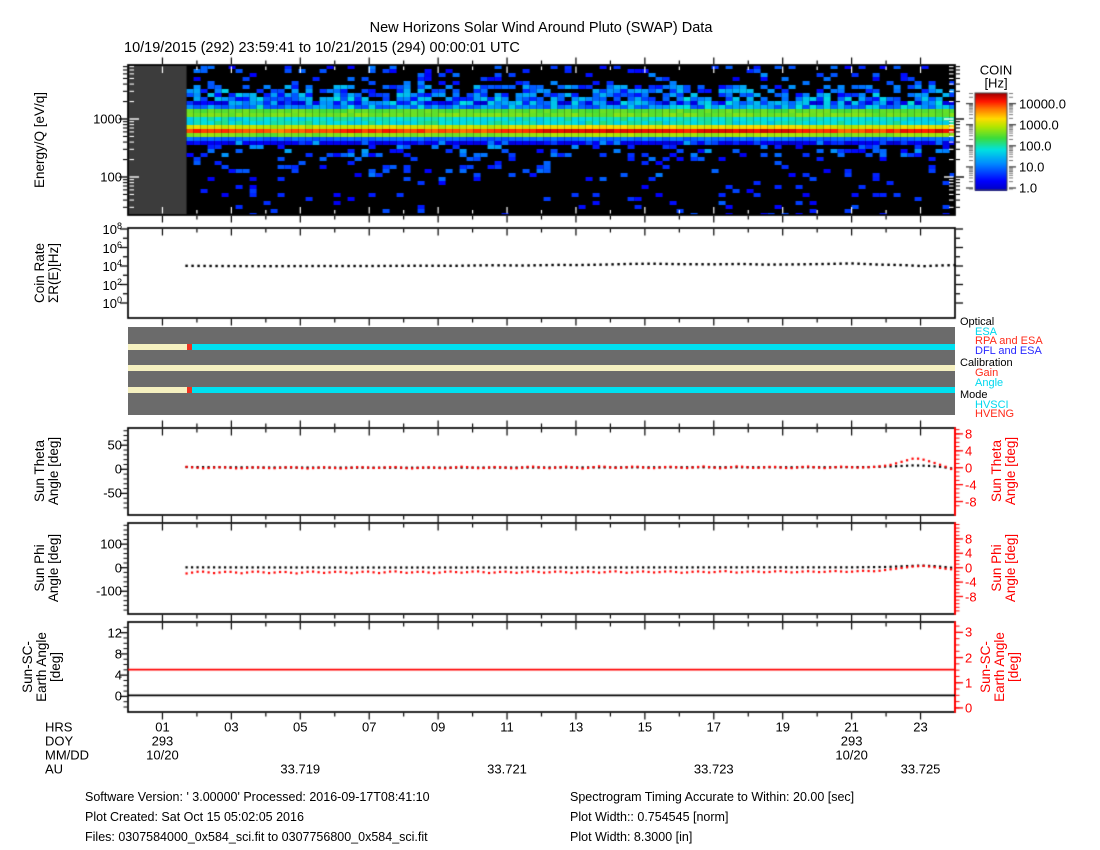 The width and height of the screenshot is (1100, 850). What do you see at coordinates (920, 727) in the screenshot?
I see `hour-label: 23` at bounding box center [920, 727].